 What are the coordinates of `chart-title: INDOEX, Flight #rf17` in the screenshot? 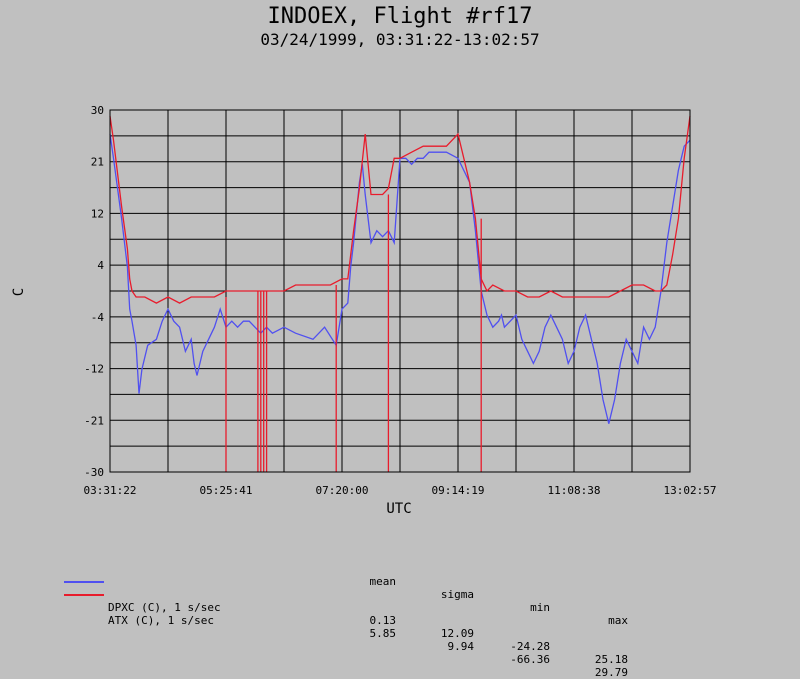 It's located at (400, 16).